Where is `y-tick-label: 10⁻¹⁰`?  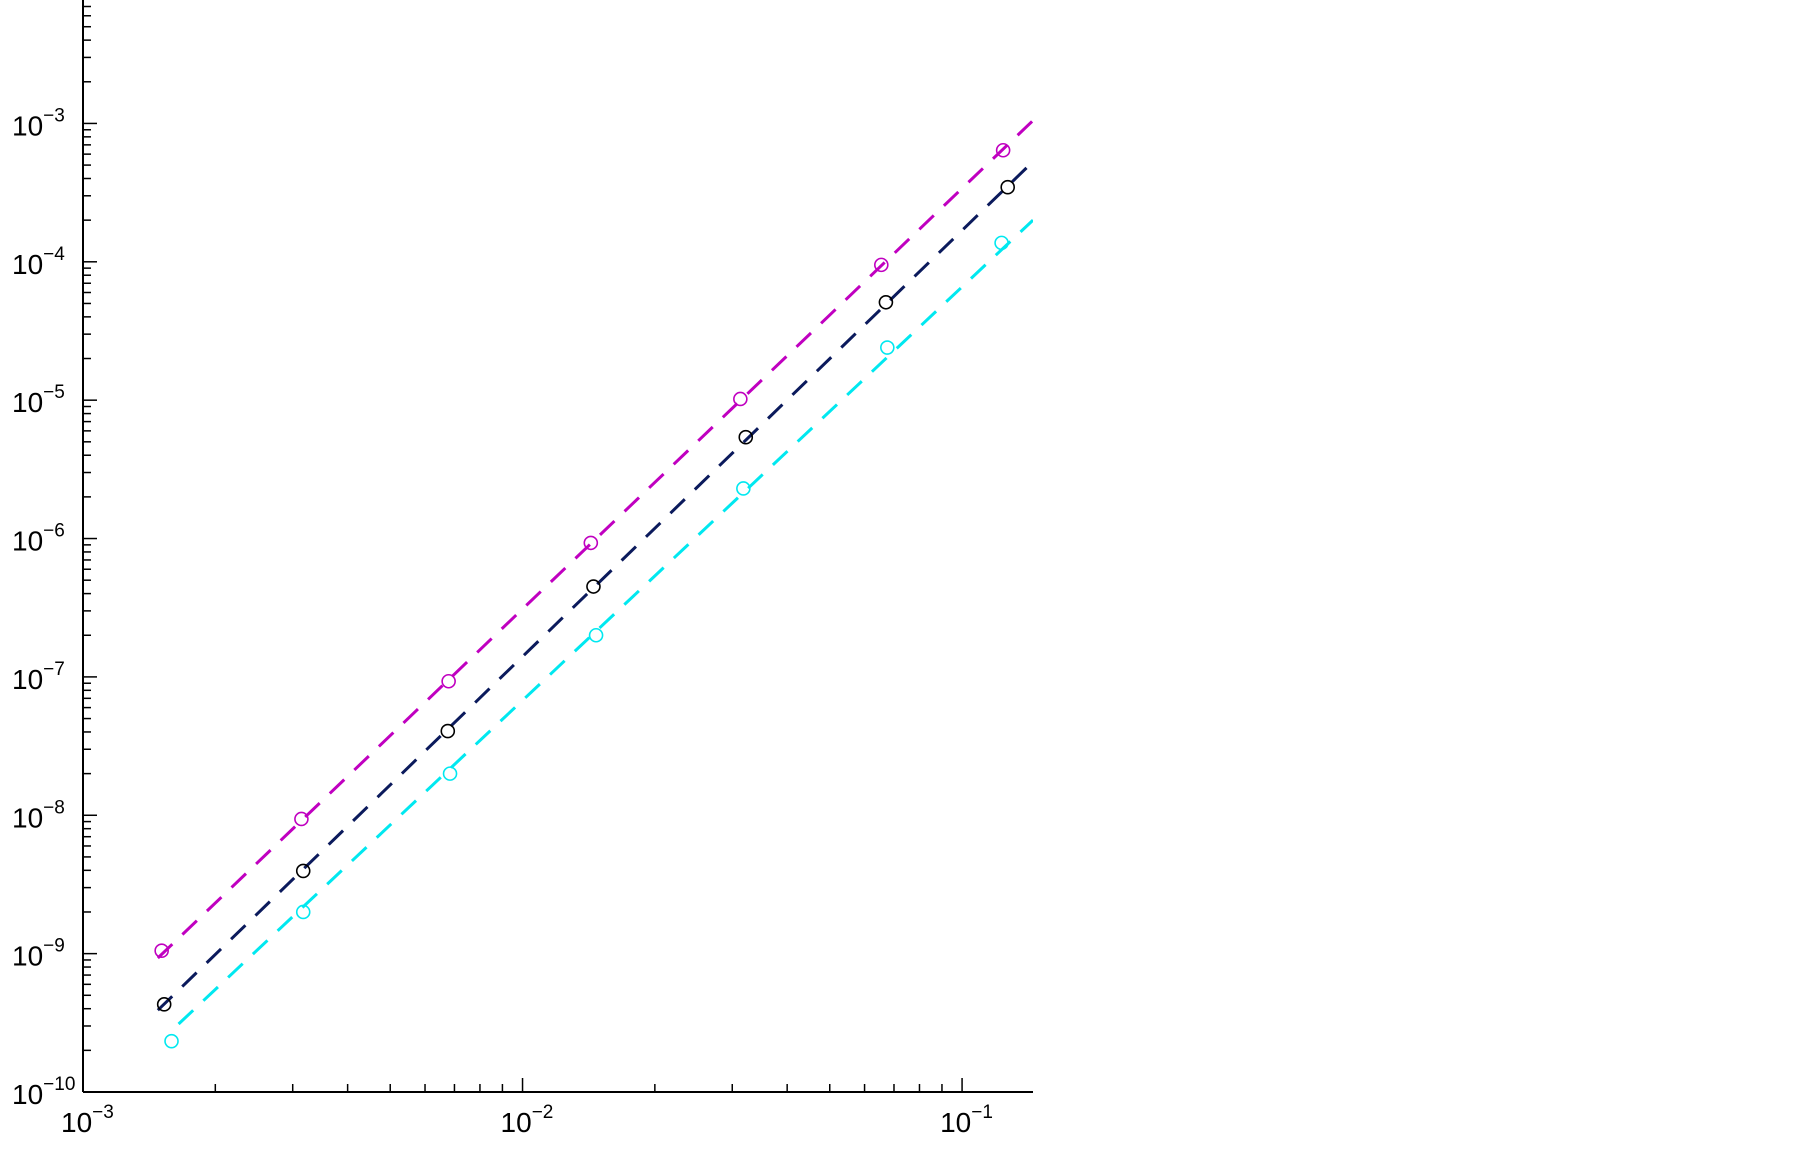 y-tick-label: 10⁻¹⁰ is located at coordinates (43, 1092).